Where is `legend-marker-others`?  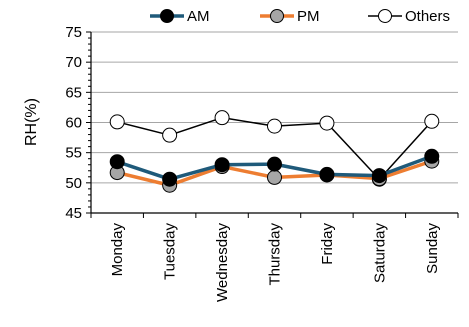
legend-marker-others is located at coordinates (385, 16).